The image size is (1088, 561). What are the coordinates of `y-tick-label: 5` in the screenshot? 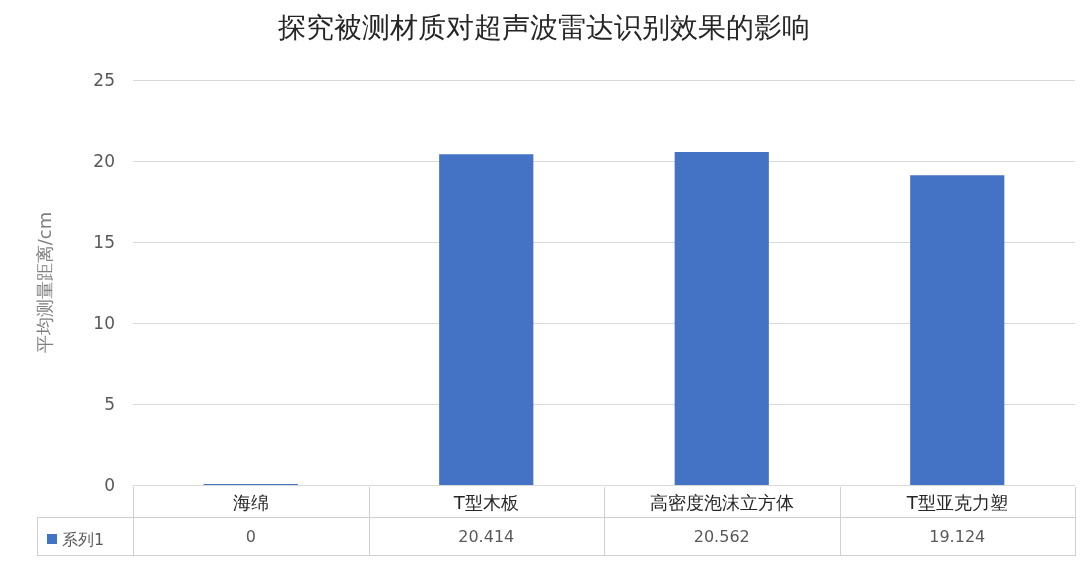 It's located at (109, 404).